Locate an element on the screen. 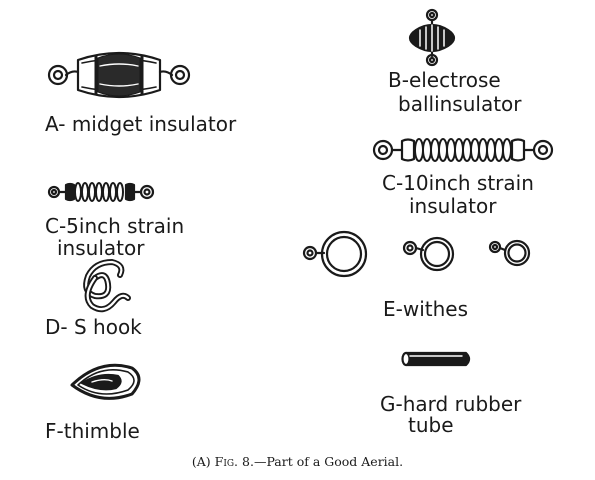 The width and height of the screenshot is (595, 480). label-five-inch-line2: insulator is located at coordinates (101, 248).